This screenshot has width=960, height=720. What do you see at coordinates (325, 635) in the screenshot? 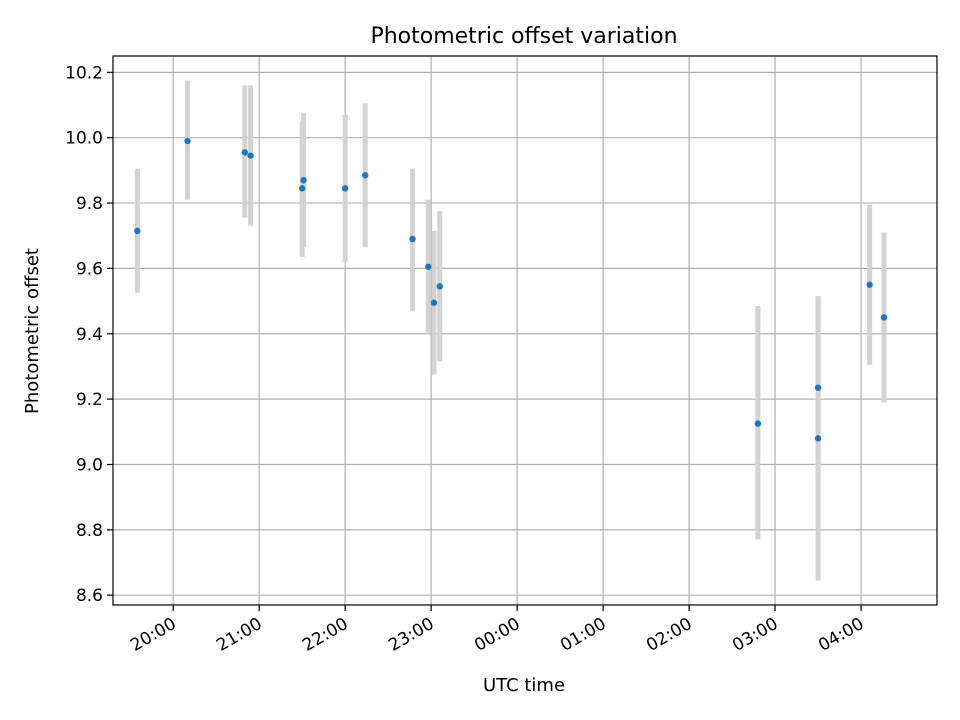
I see `x-tick-label: 22:00` at bounding box center [325, 635].